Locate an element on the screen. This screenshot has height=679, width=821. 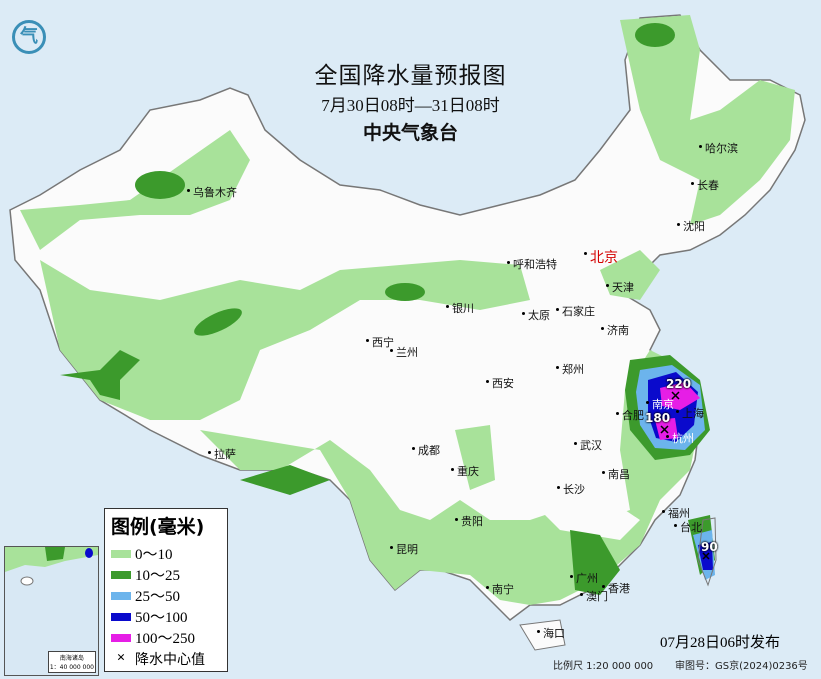
city-label: 贵阳 is located at coordinates (469, 521).